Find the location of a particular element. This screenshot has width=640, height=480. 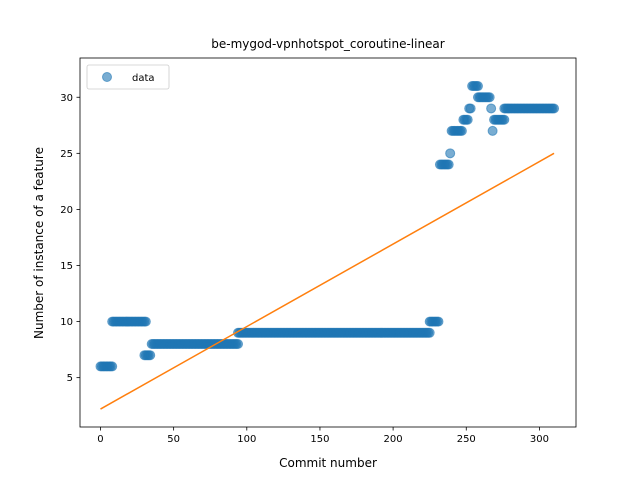

x-tick-label: 50 is located at coordinates (173, 439).